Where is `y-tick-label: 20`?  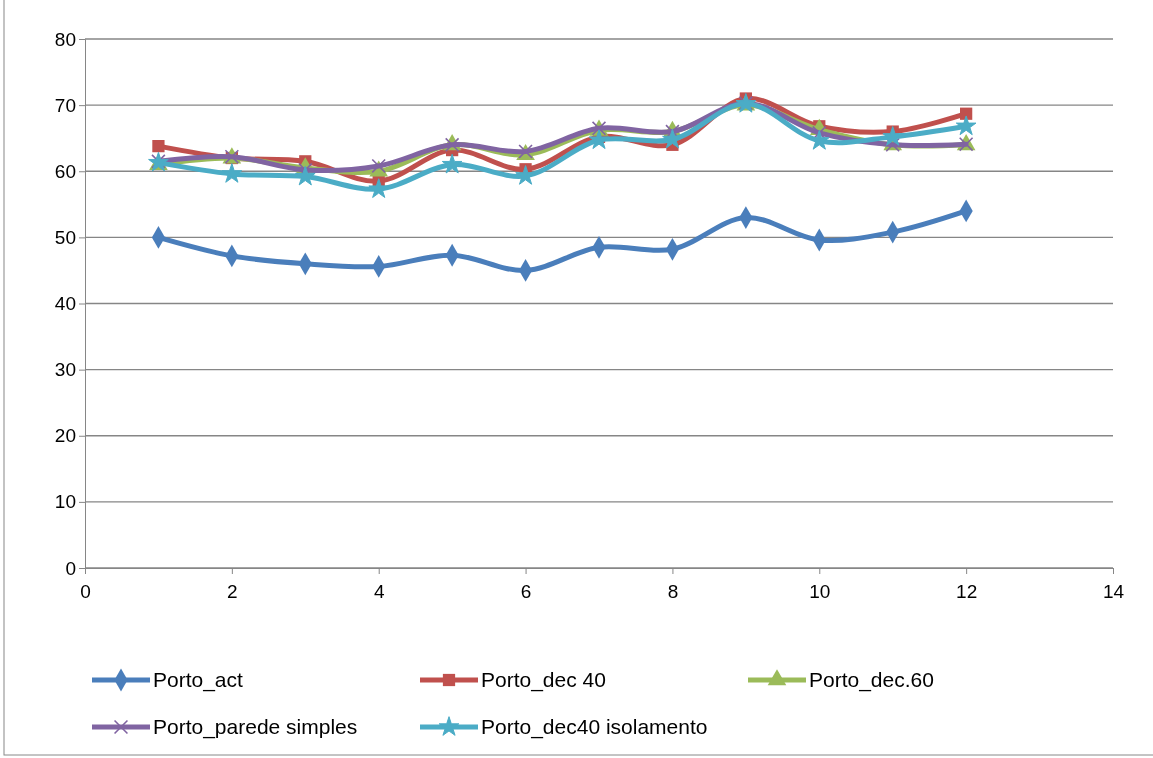 y-tick-label: 20 is located at coordinates (65, 436).